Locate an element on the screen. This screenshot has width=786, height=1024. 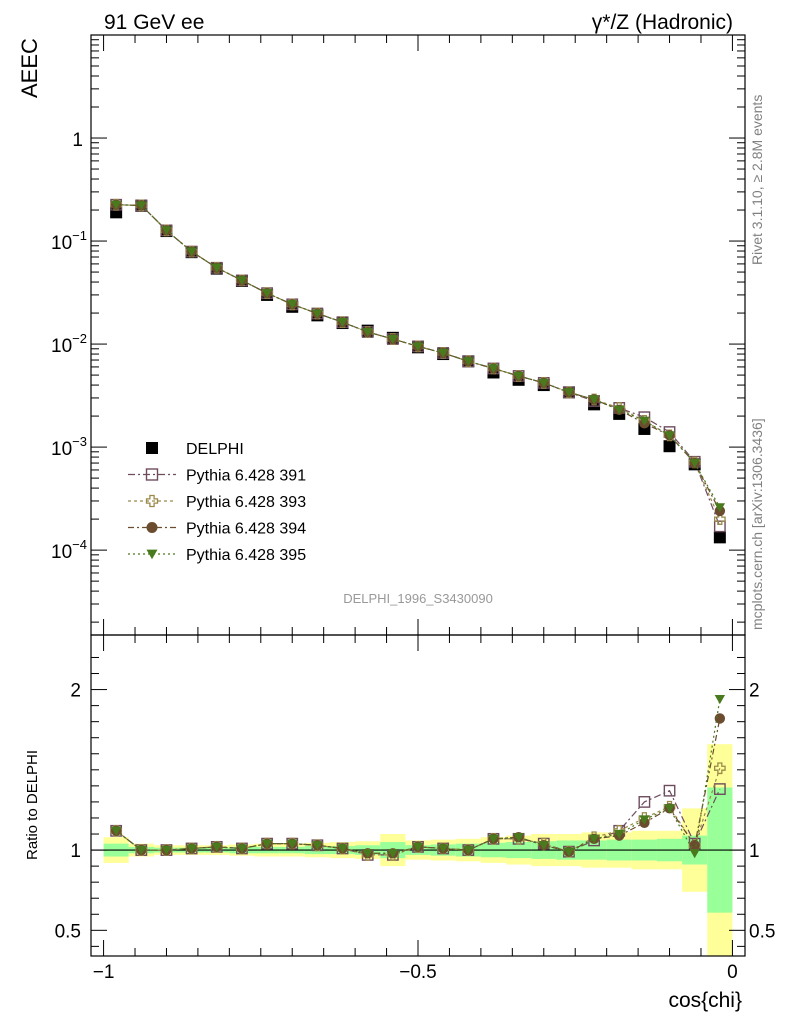
legend-entry: Pythia 6.428 394 is located at coordinates (217, 529).